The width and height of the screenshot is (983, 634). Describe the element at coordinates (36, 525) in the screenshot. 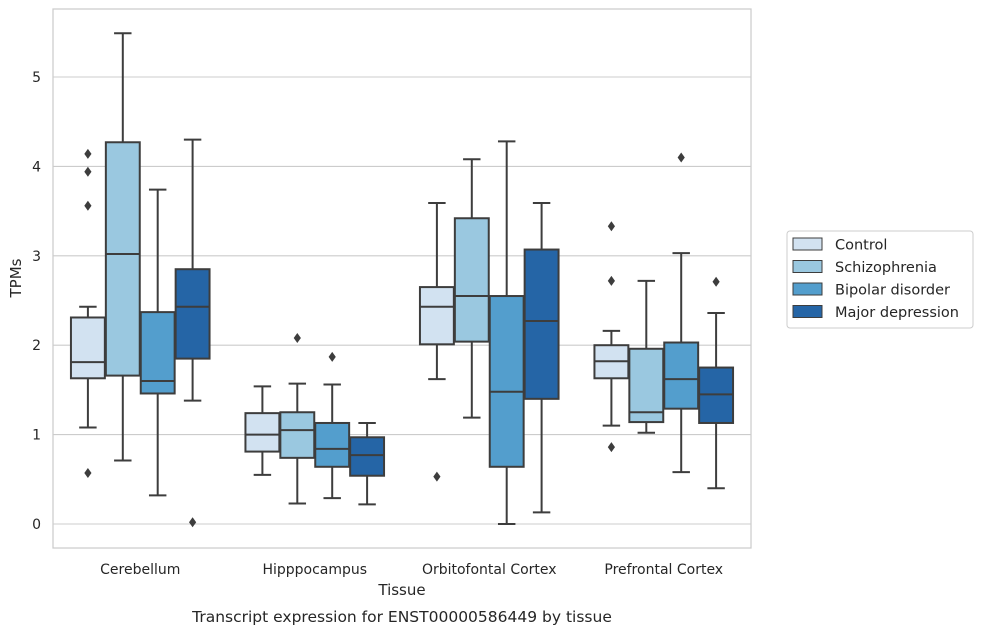

I see `y-tick-label: 0` at that location.